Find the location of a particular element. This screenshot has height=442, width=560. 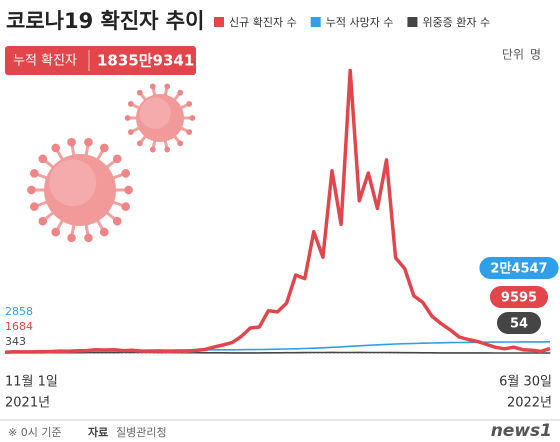

total-badge is located at coordinates (100, 60).